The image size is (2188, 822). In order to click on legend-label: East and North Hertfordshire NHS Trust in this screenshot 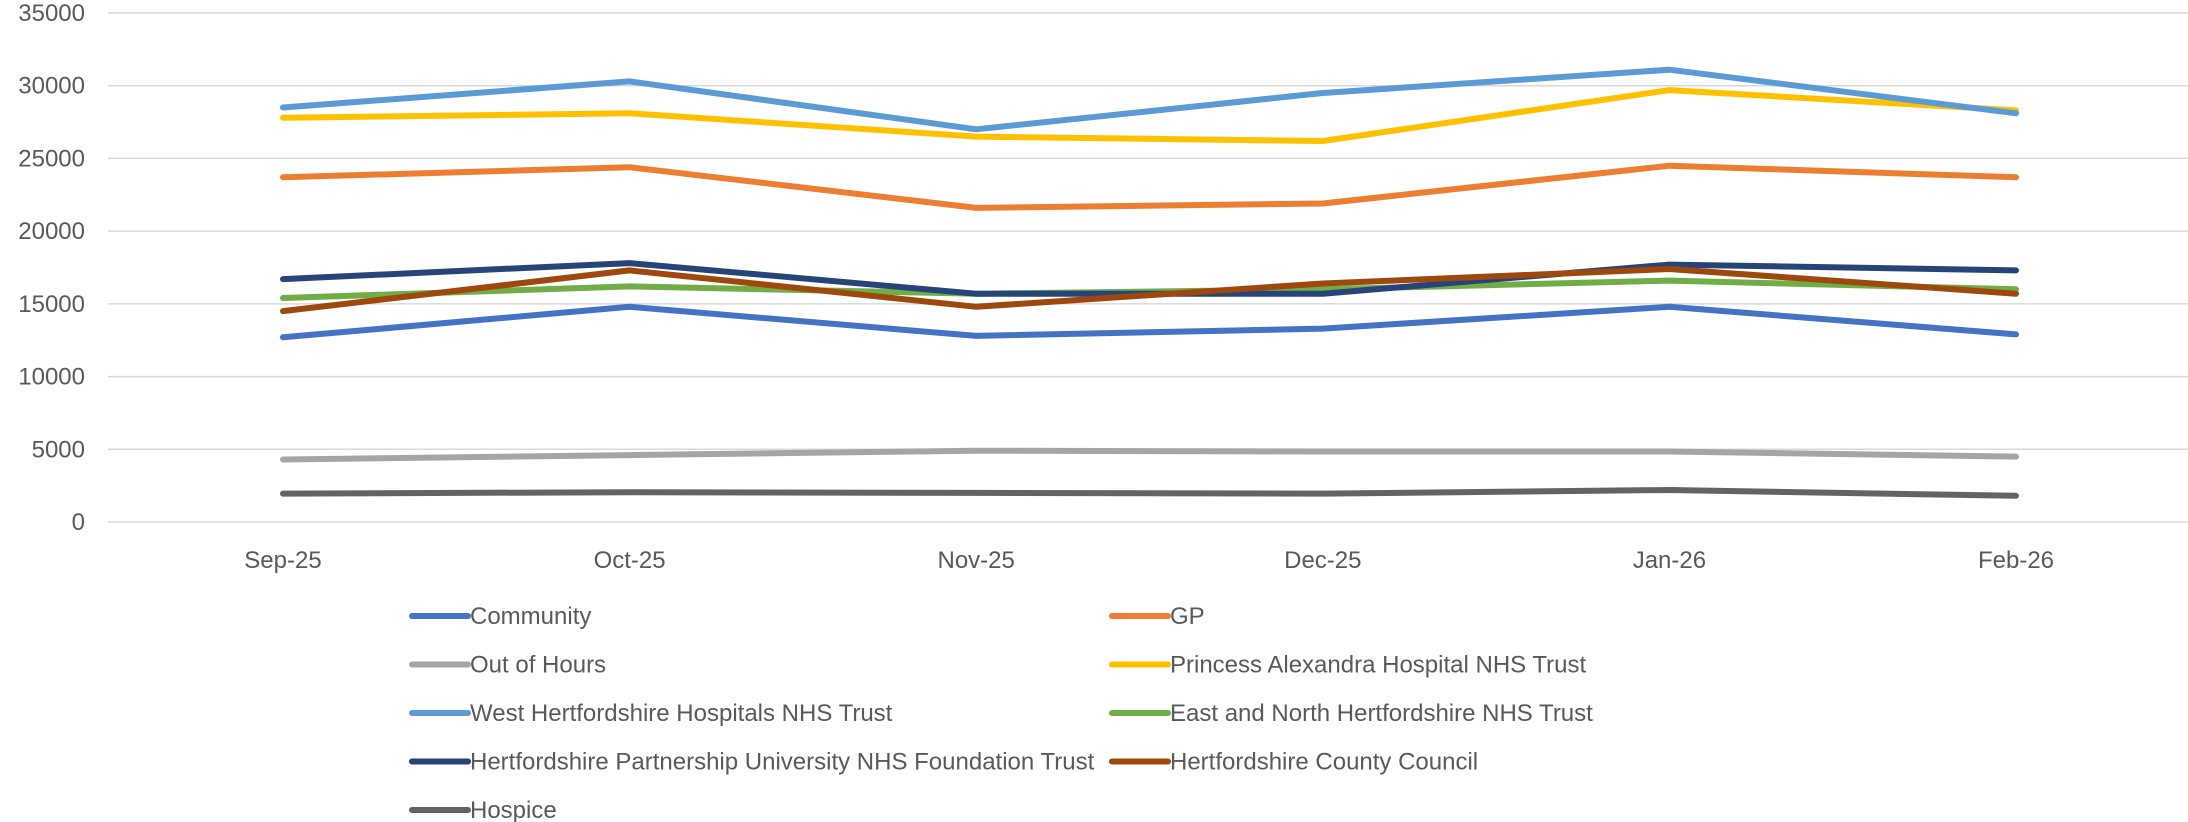, I will do `click(1381, 713)`.